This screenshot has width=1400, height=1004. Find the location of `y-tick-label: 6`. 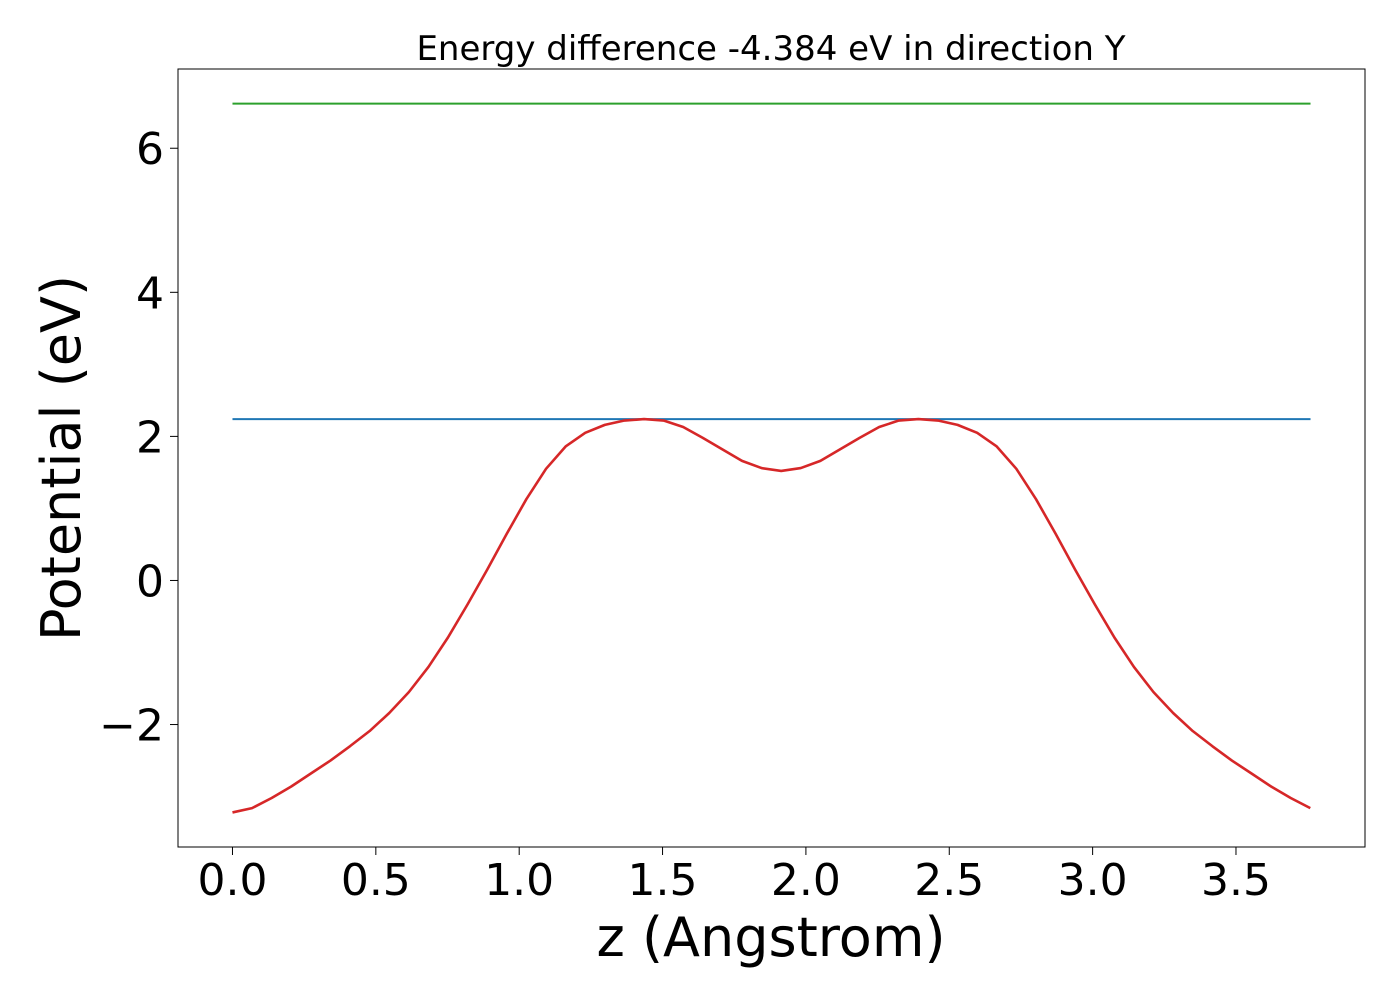

y-tick-label: 6 is located at coordinates (150, 149).